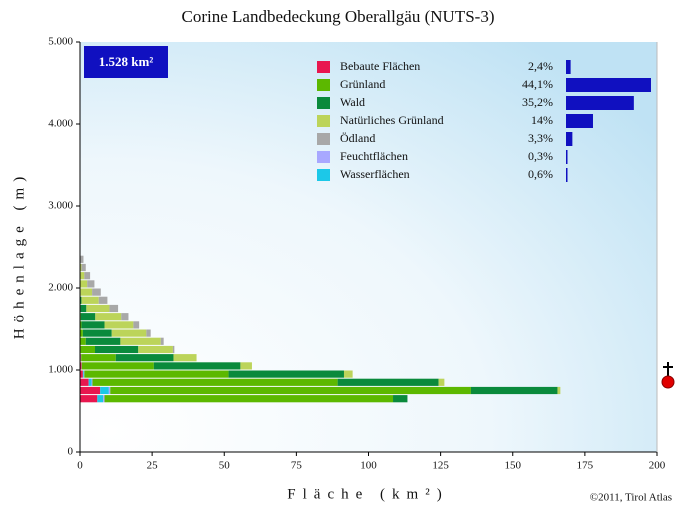  Describe the element at coordinates (540, 156) in the screenshot. I see `legend-share: 0,3%` at that location.